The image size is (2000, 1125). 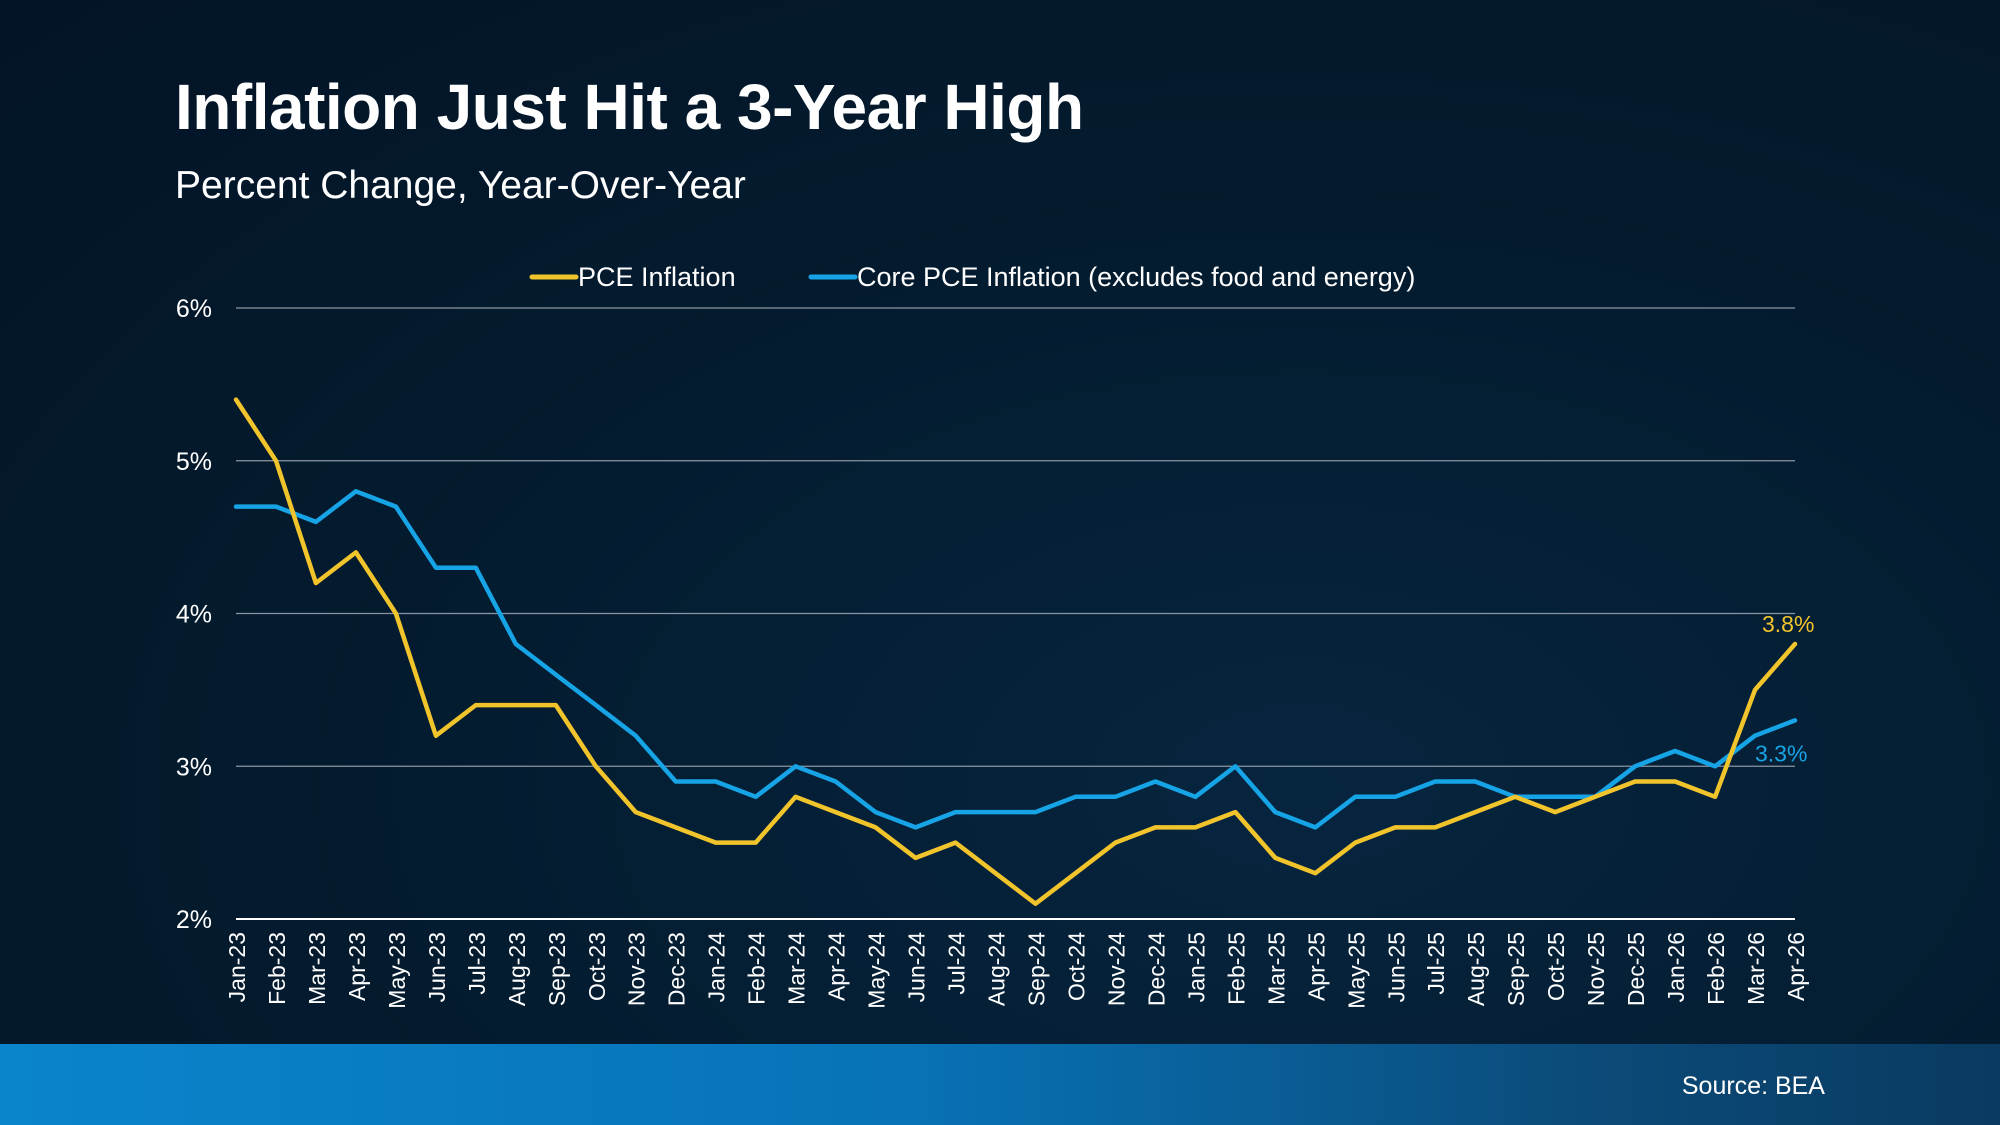 What do you see at coordinates (657, 277) in the screenshot?
I see `legend-label-pce: PCE Inflation` at bounding box center [657, 277].